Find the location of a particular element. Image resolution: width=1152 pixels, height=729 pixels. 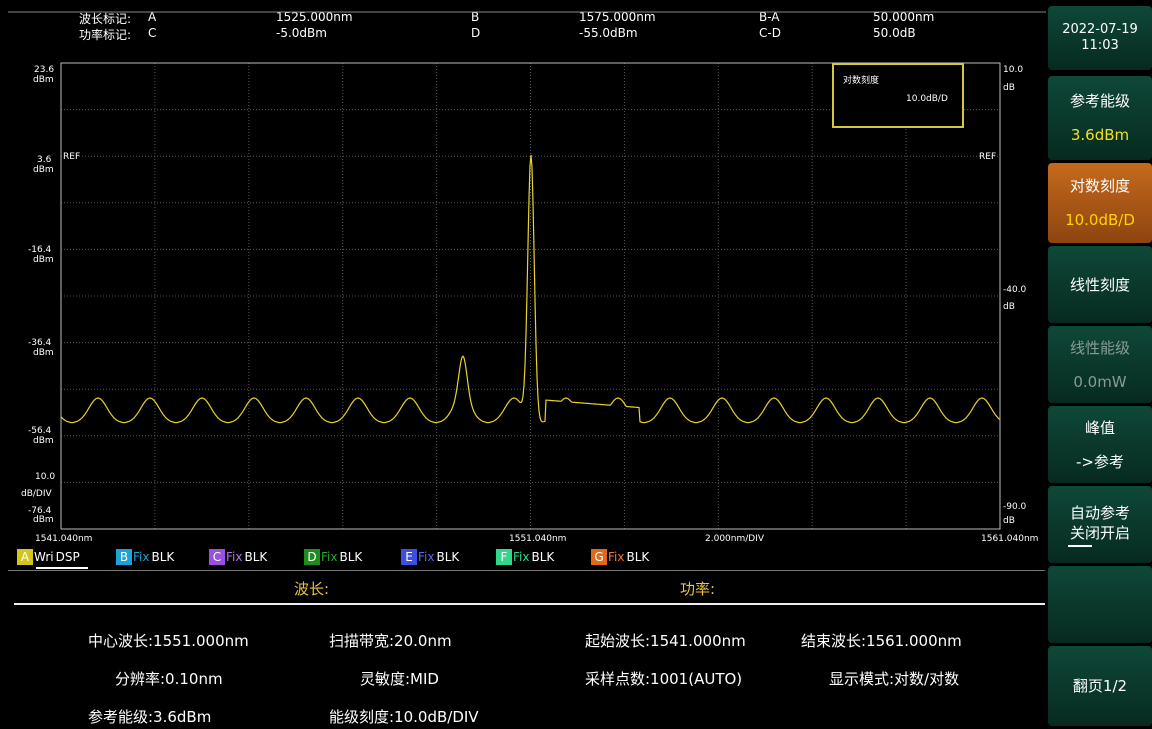

softkey-label: 翻页1/2 is located at coordinates (1100, 686).